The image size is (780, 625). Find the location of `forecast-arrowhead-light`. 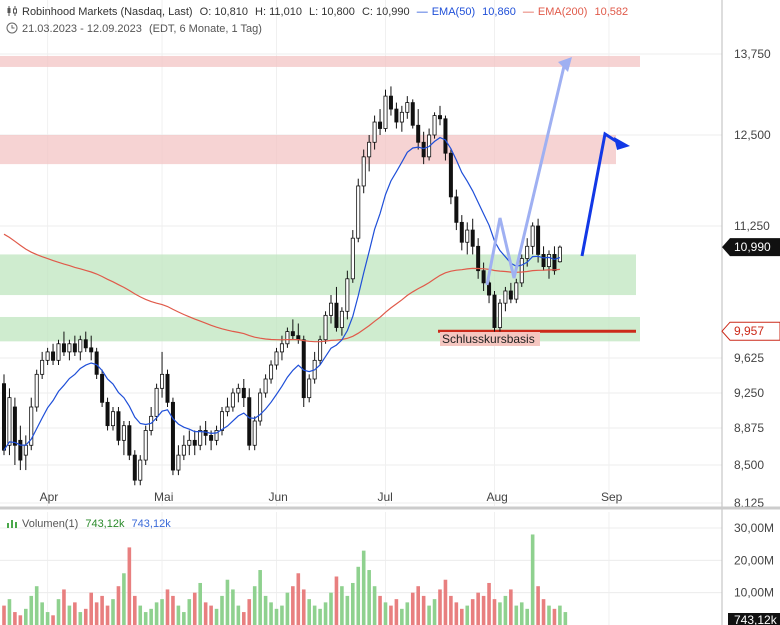

forecast-arrowhead-light is located at coordinates (565, 64).